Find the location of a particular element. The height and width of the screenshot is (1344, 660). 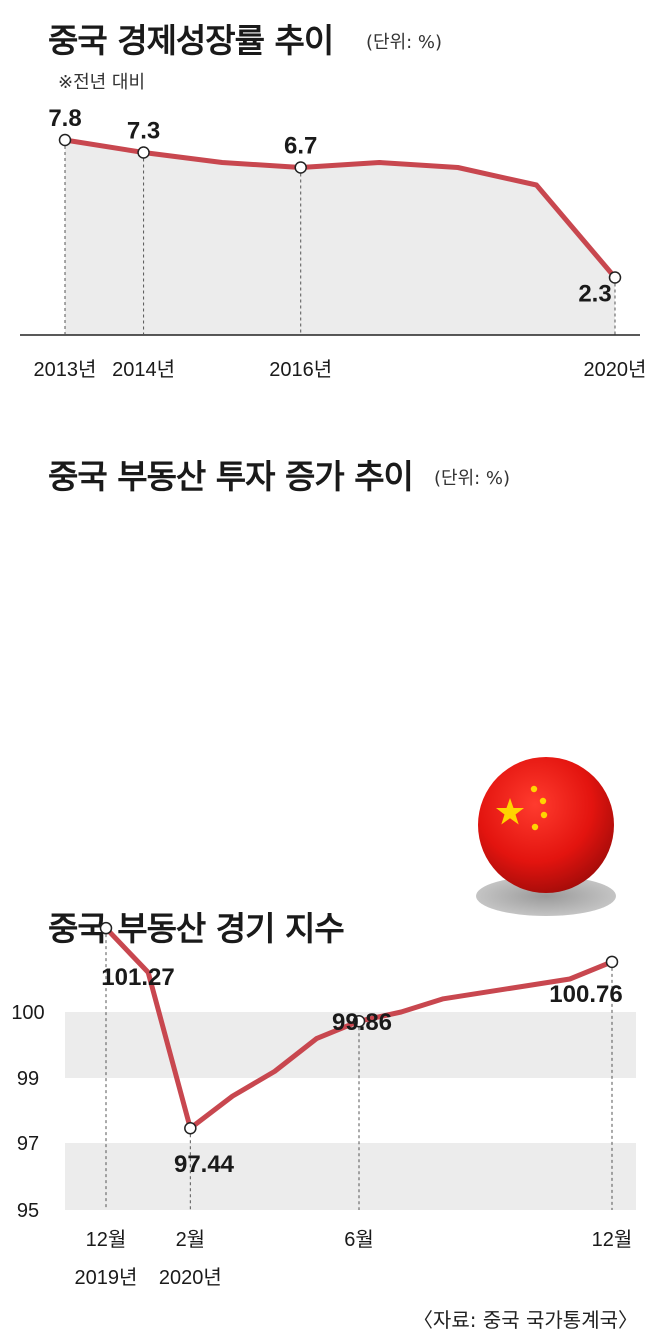

dec20-value-label: 100.76 is located at coordinates (585, 994).